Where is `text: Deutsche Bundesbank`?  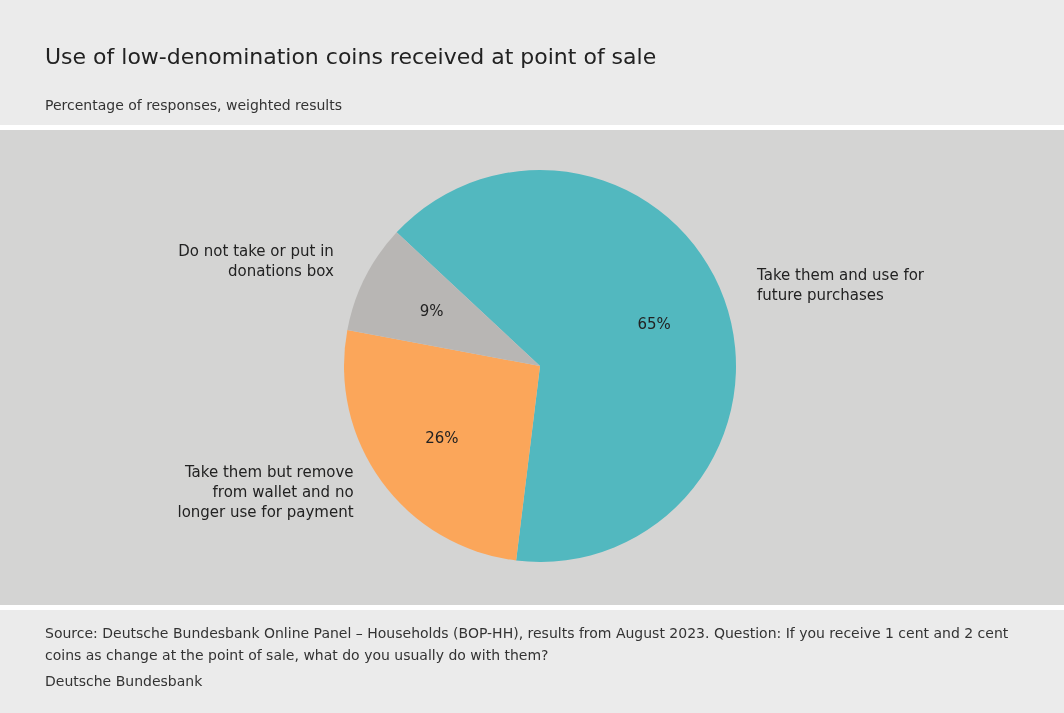 text: Deutsche Bundesbank is located at coordinates (124, 681).